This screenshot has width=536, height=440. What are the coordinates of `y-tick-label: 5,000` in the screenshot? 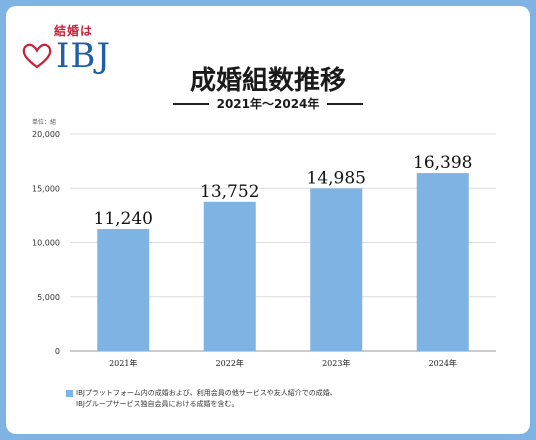 It's located at (48, 297).